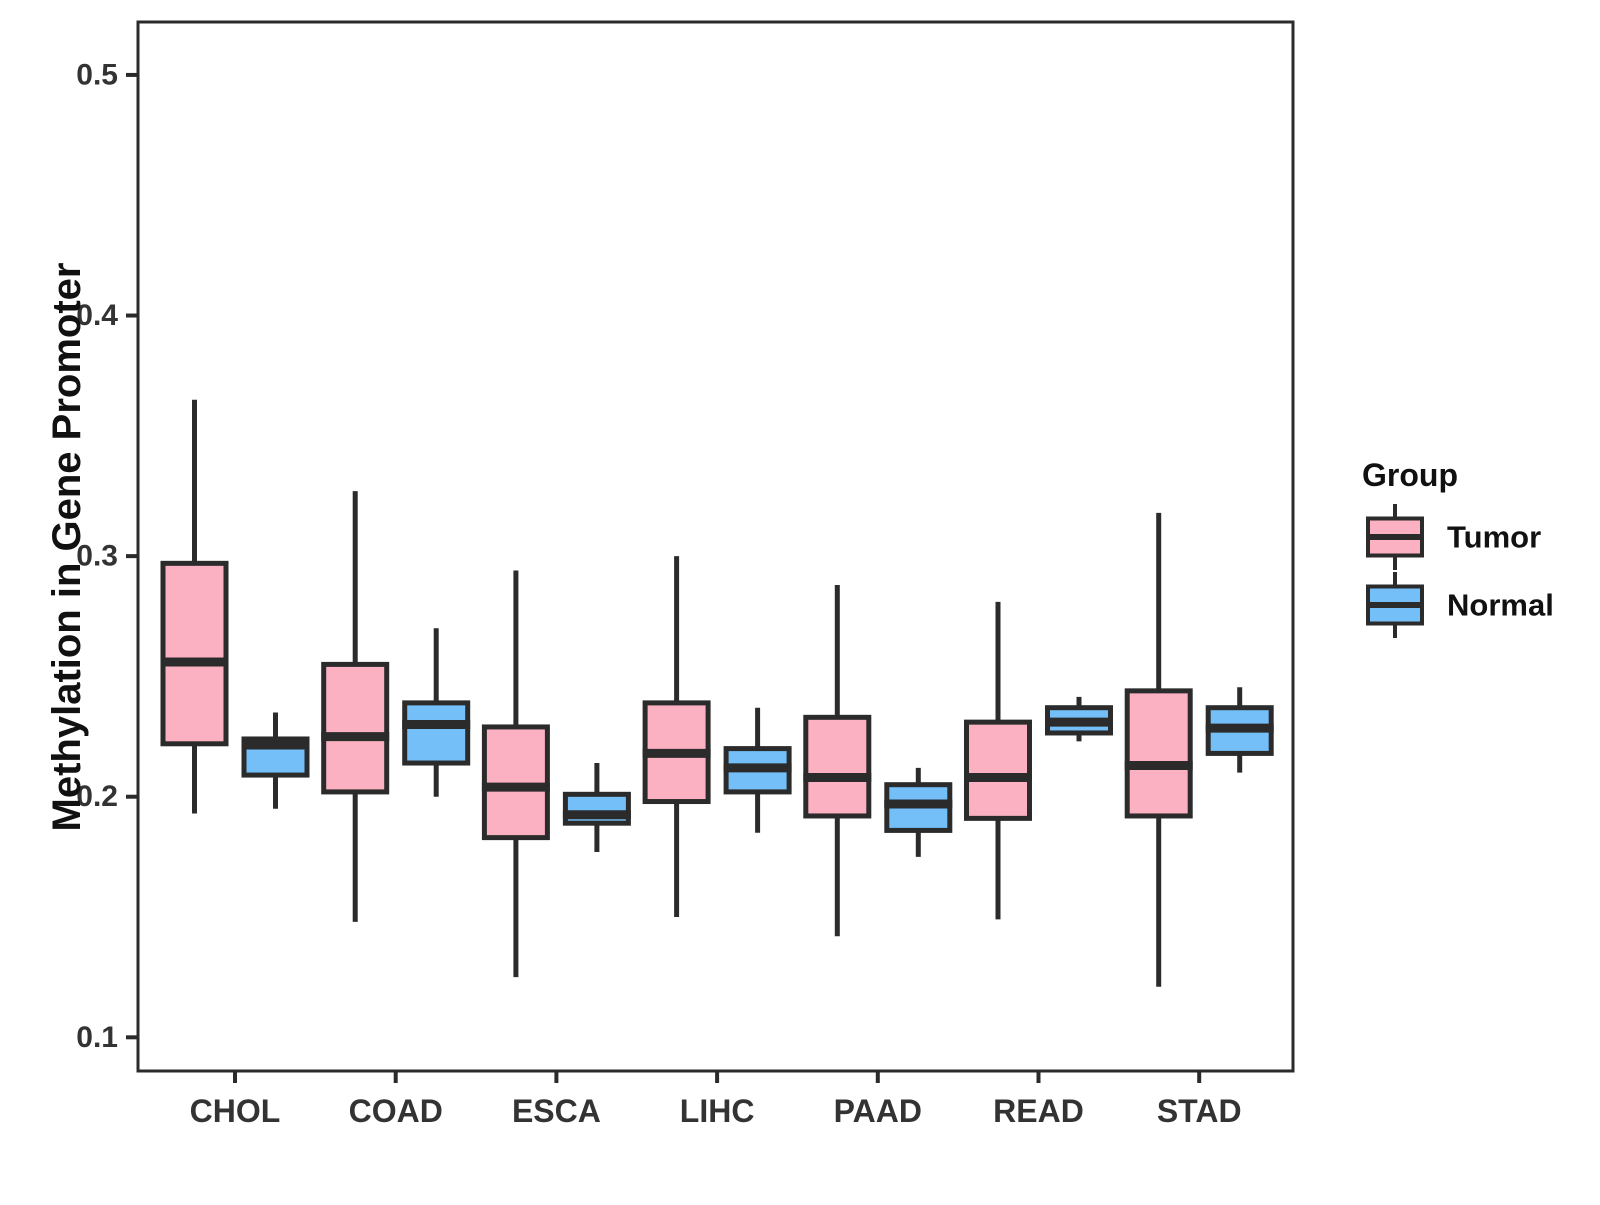 This screenshot has width=1600, height=1205. What do you see at coordinates (436, 733) in the screenshot?
I see `box-normal-coad` at bounding box center [436, 733].